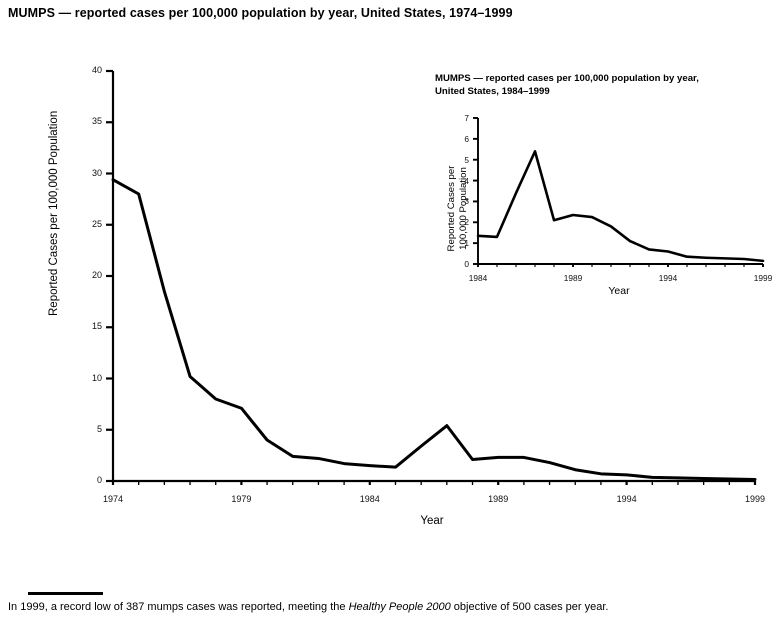 This screenshot has width=783, height=620. What do you see at coordinates (96, 121) in the screenshot?
I see `main-chart-y-tick-label: 35` at bounding box center [96, 121].